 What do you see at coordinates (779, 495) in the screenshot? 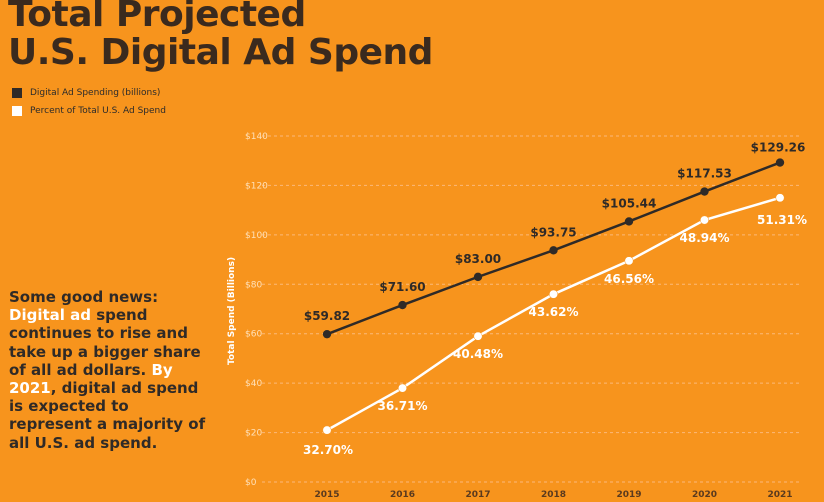
I see `x-tick-label: 2021` at bounding box center [779, 495].